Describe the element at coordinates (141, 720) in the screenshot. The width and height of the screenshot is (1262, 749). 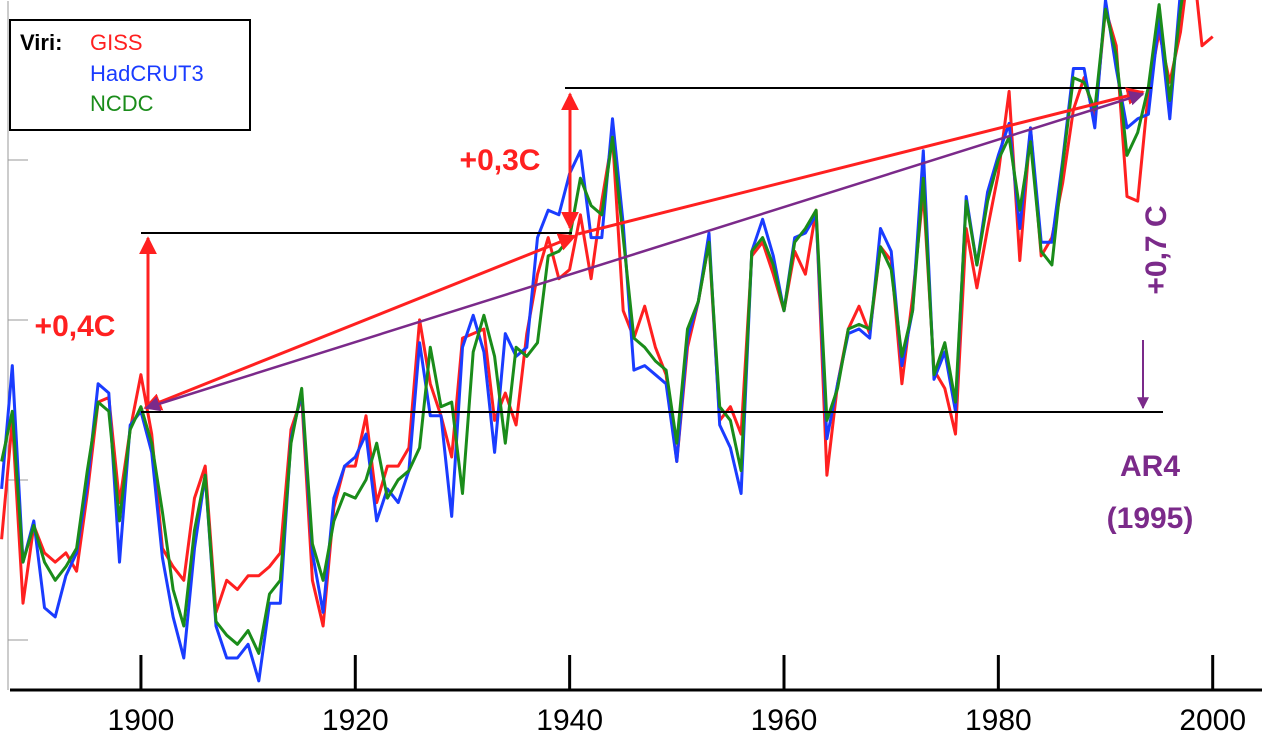
I see `x-tick-label: 1900` at that location.